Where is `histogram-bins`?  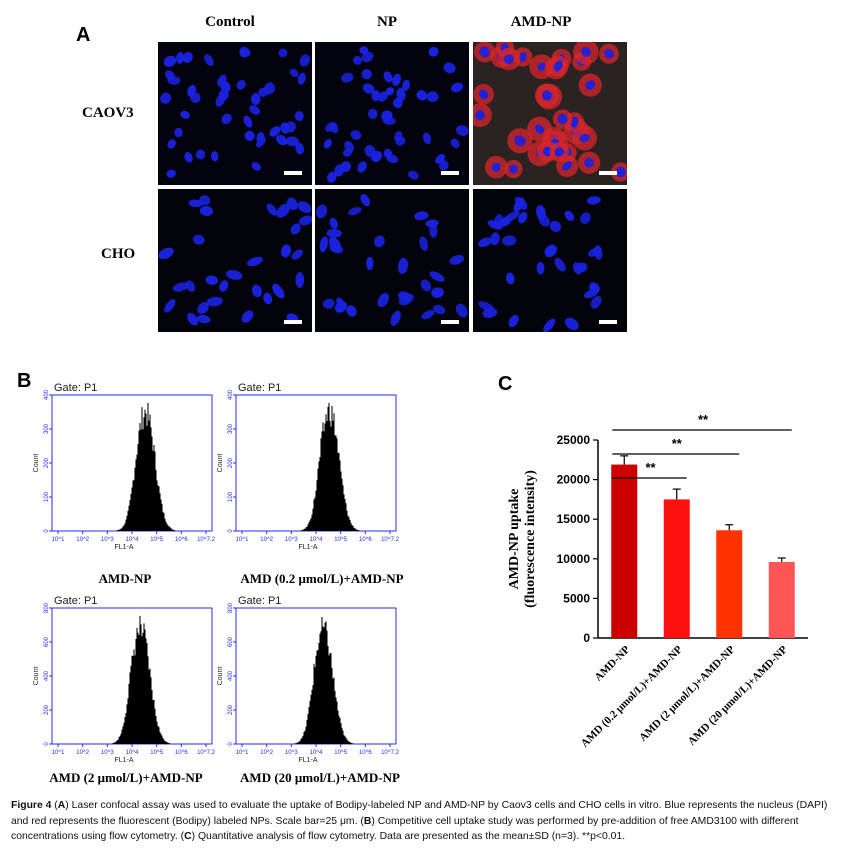
histogram-bins is located at coordinates (324, 680).